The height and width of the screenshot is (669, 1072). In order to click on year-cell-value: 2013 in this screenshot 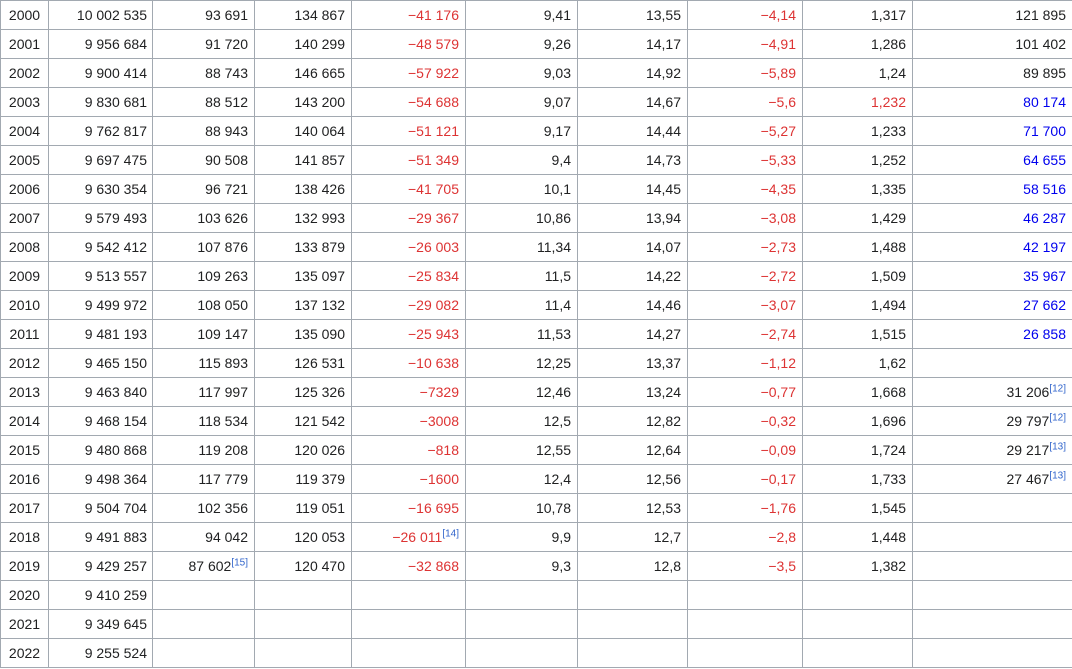, I will do `click(24, 392)`.